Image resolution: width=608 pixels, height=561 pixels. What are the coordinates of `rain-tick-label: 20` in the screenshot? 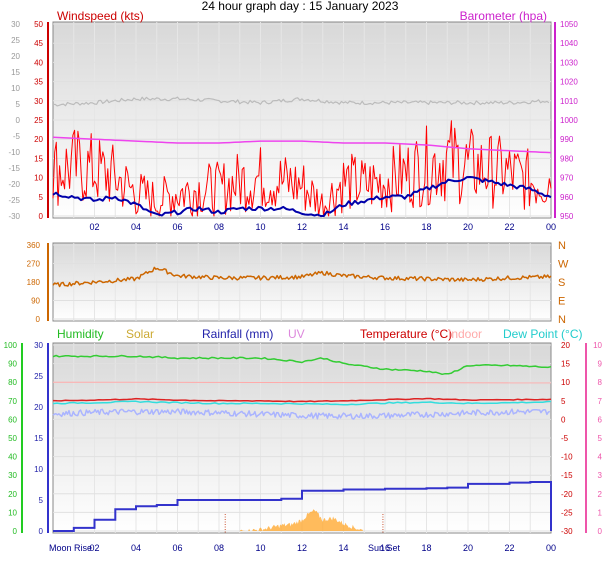 It's located at (38, 407).